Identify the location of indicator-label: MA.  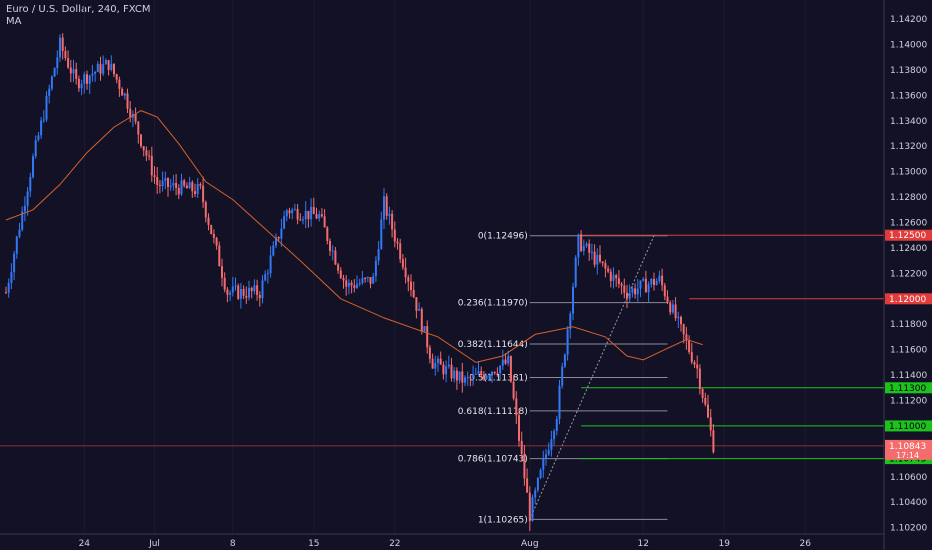
(14, 21).